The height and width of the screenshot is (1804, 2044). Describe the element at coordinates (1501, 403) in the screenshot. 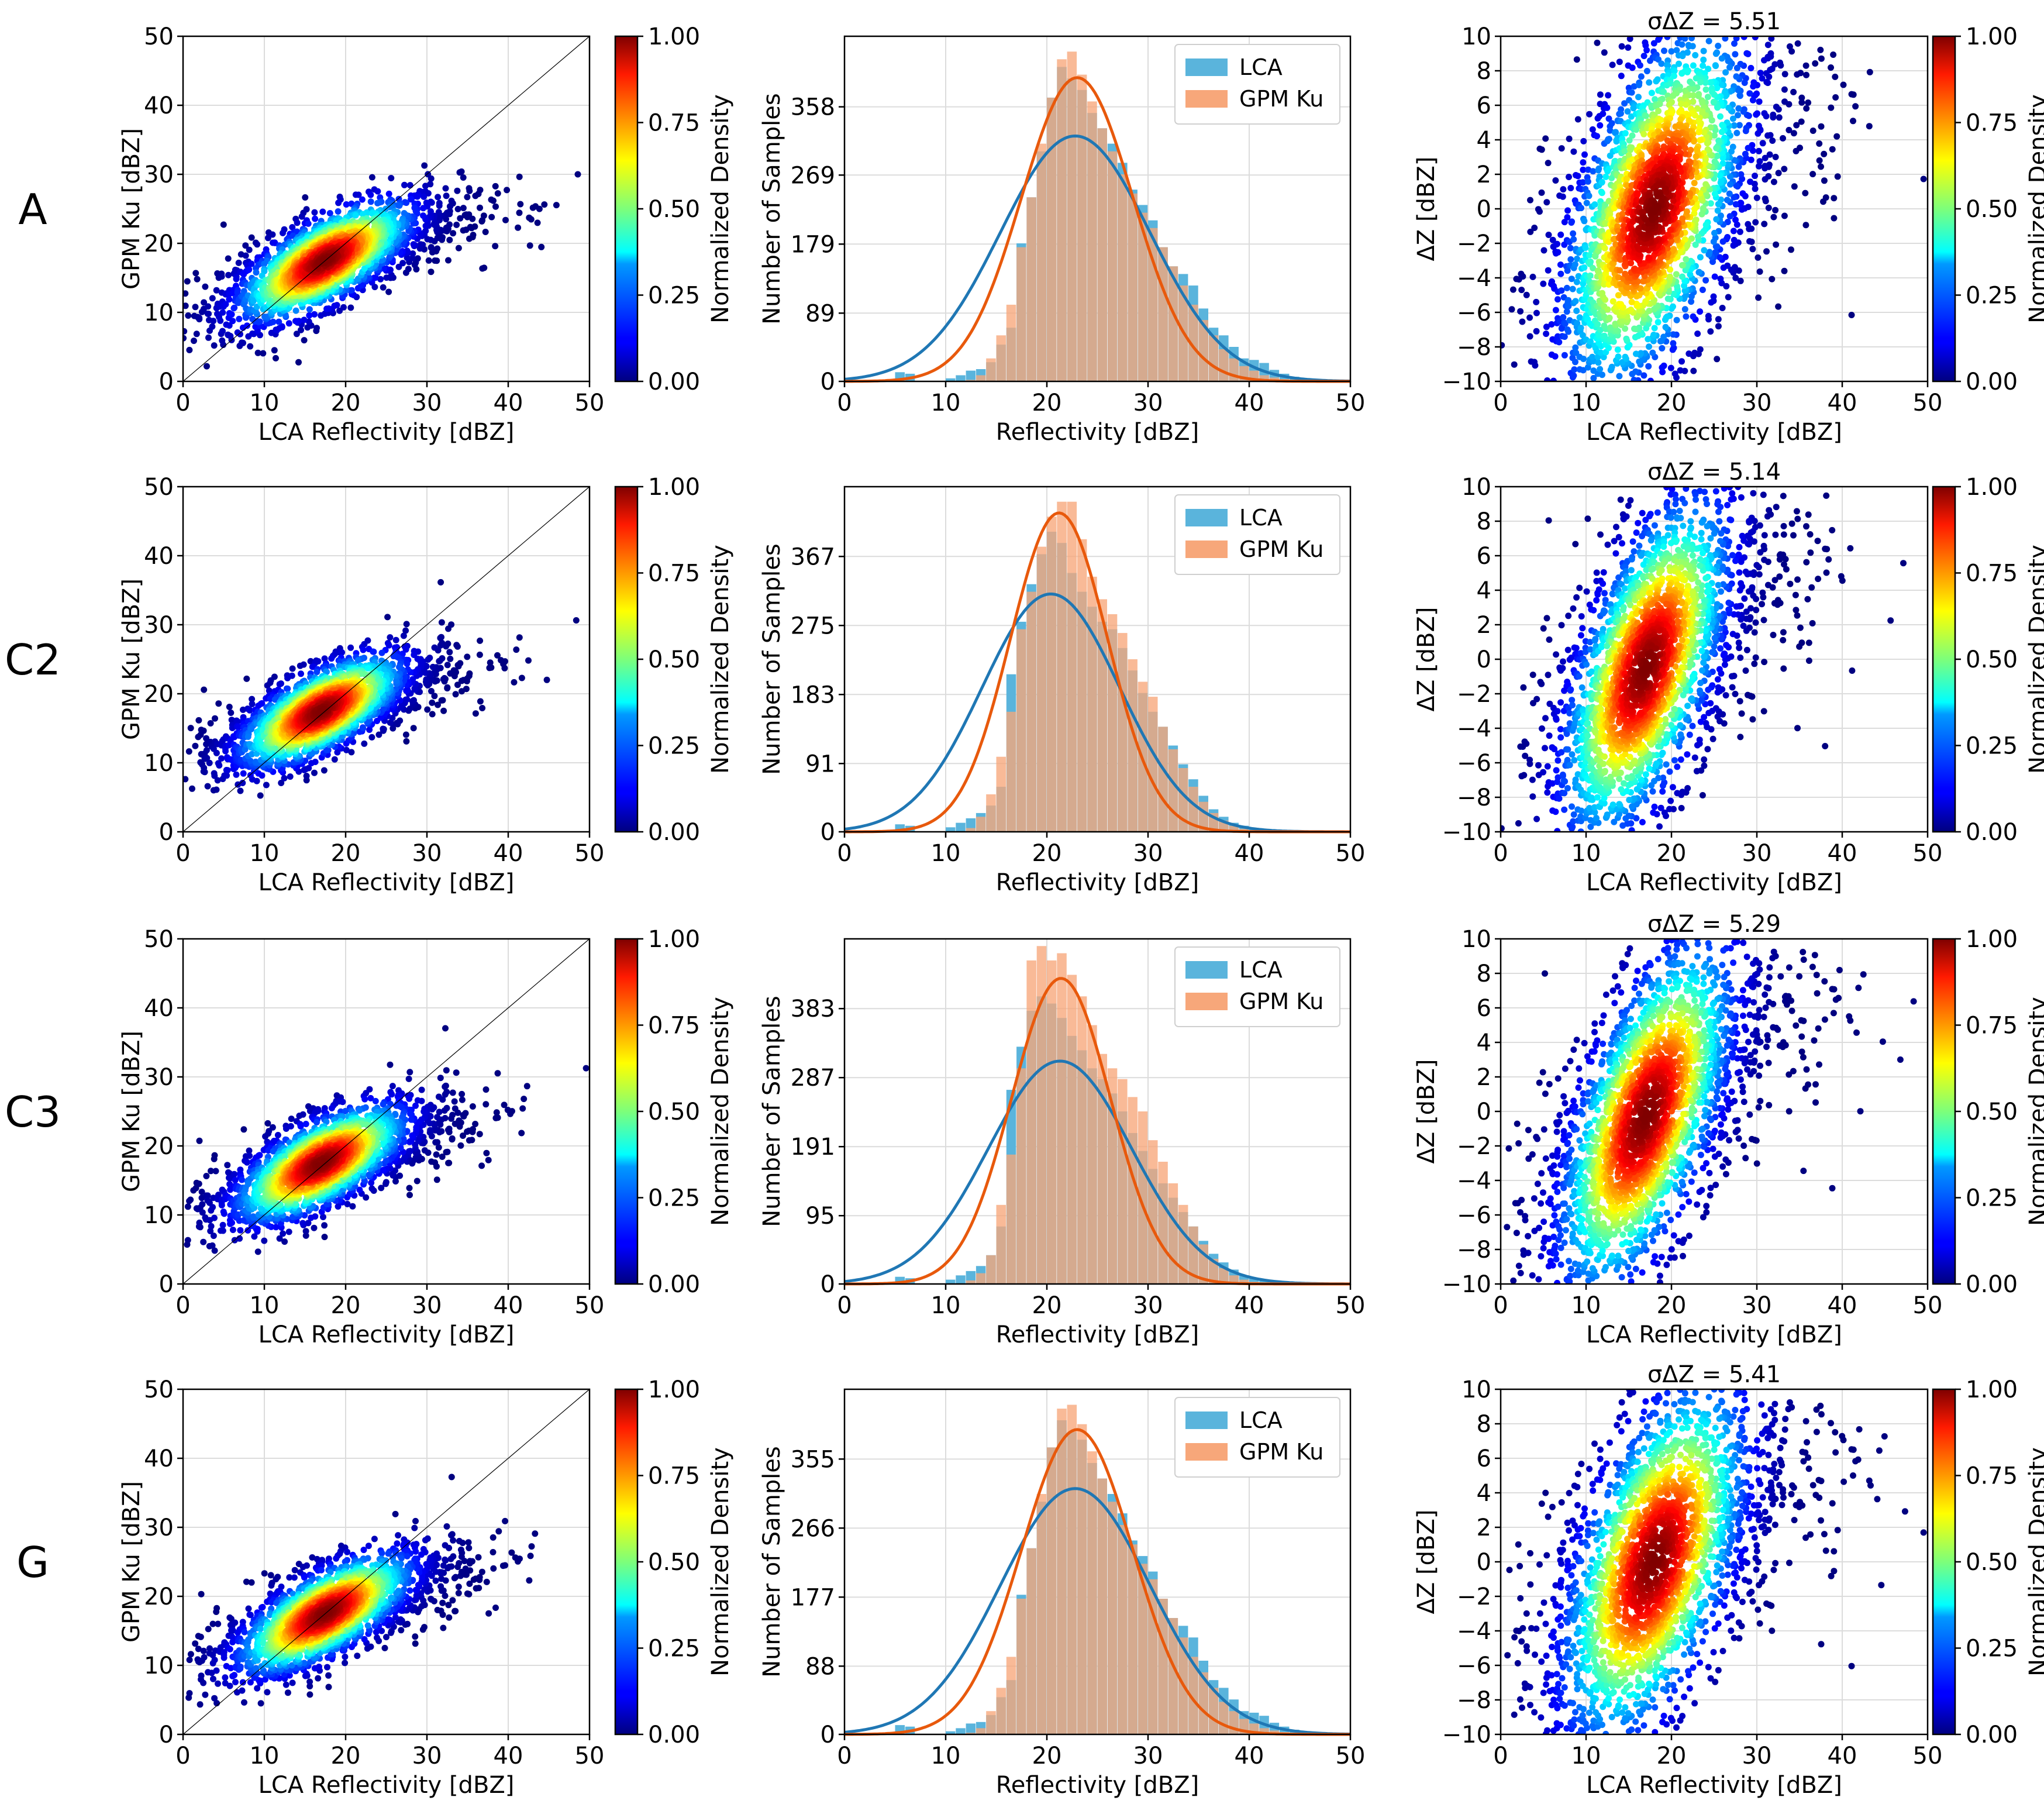

I see `x-tick-label: 0` at that location.